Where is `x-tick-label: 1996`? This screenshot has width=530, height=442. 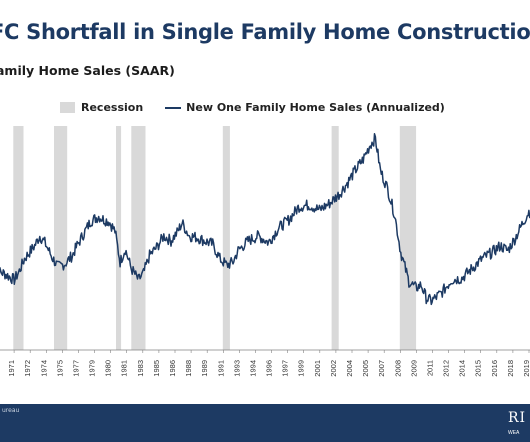 x-tick-label: 1996 is located at coordinates (269, 368).